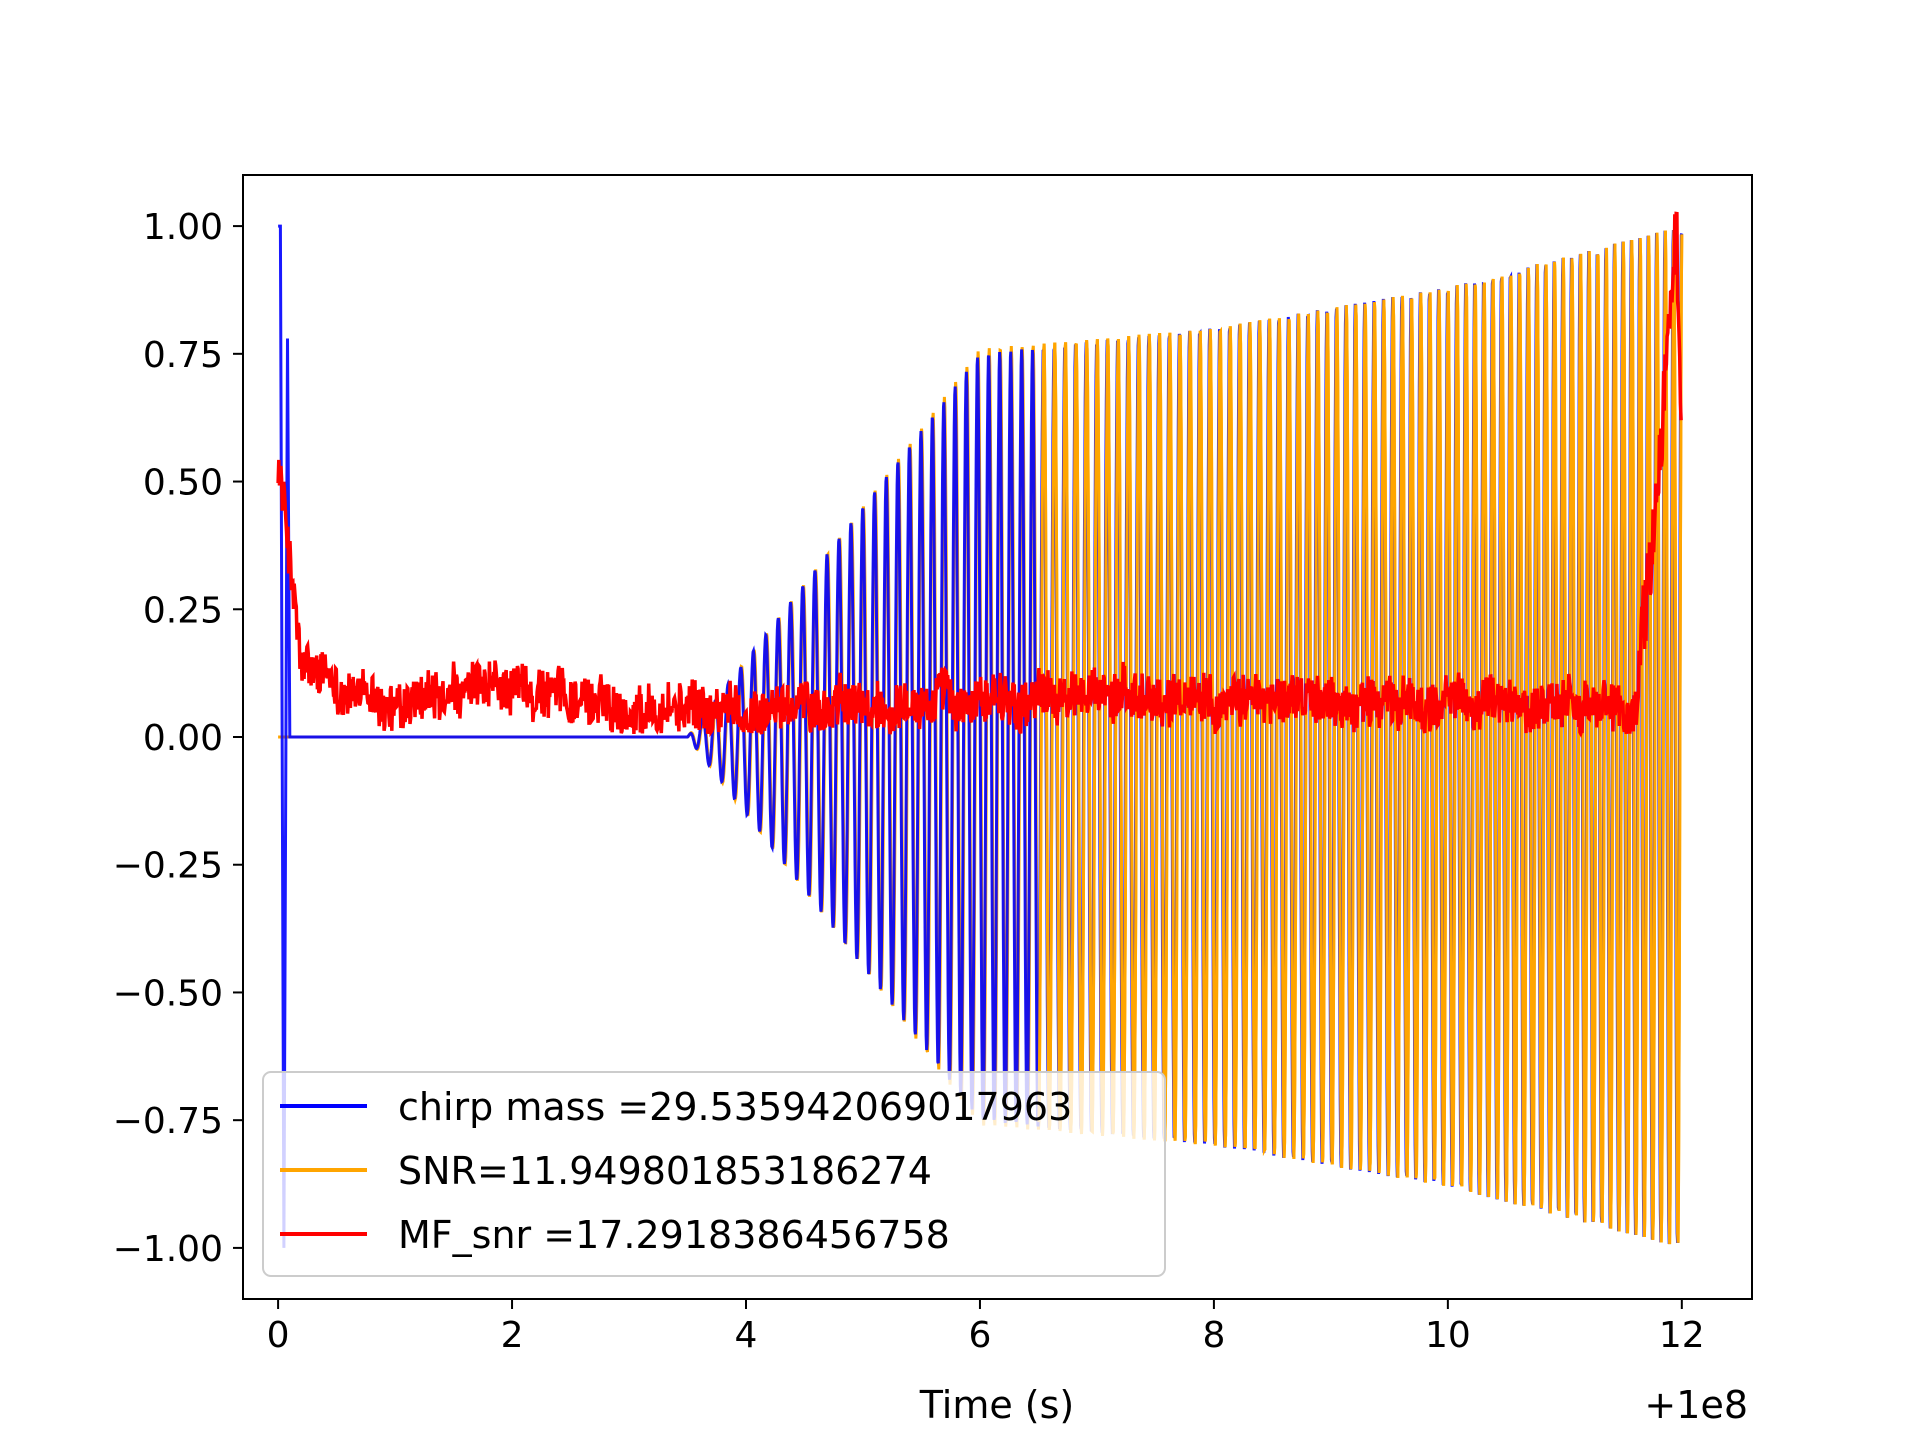  What do you see at coordinates (168, 1249) in the screenshot?
I see `y-tick-label: −1.00` at bounding box center [168, 1249].